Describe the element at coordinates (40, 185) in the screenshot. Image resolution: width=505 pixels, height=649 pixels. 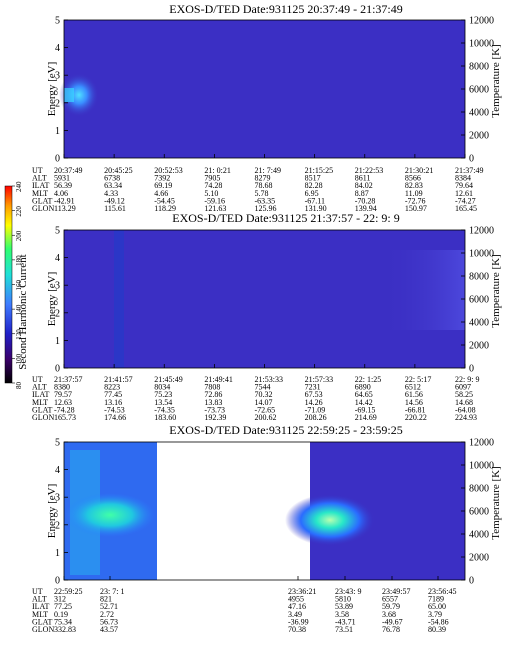
I see `ephemeris-row-label: ILAT` at that location.